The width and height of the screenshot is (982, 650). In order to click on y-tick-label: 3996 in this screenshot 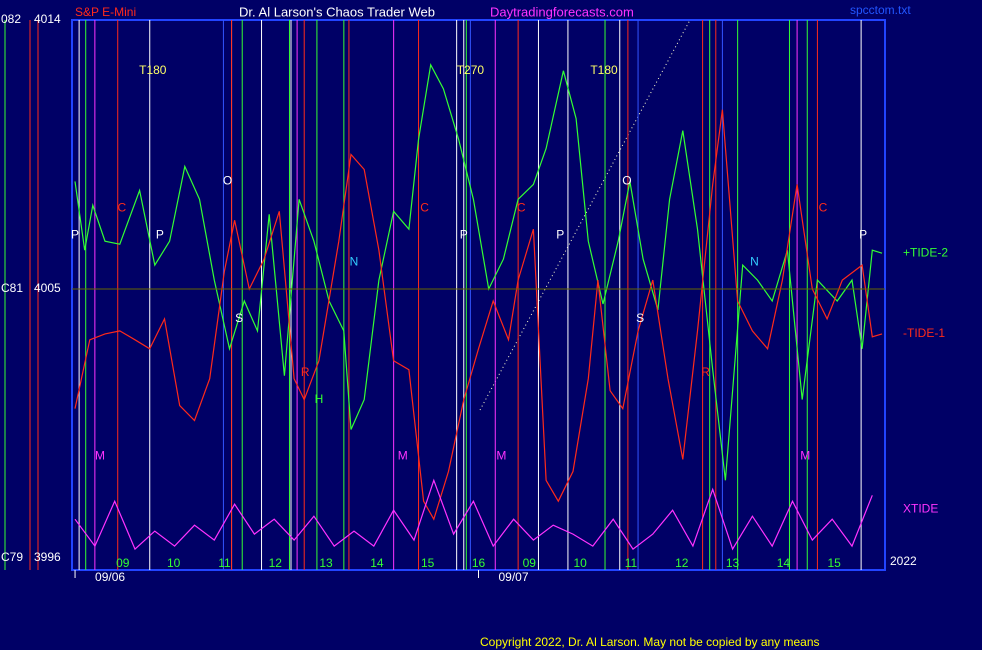, I will do `click(47, 557)`.